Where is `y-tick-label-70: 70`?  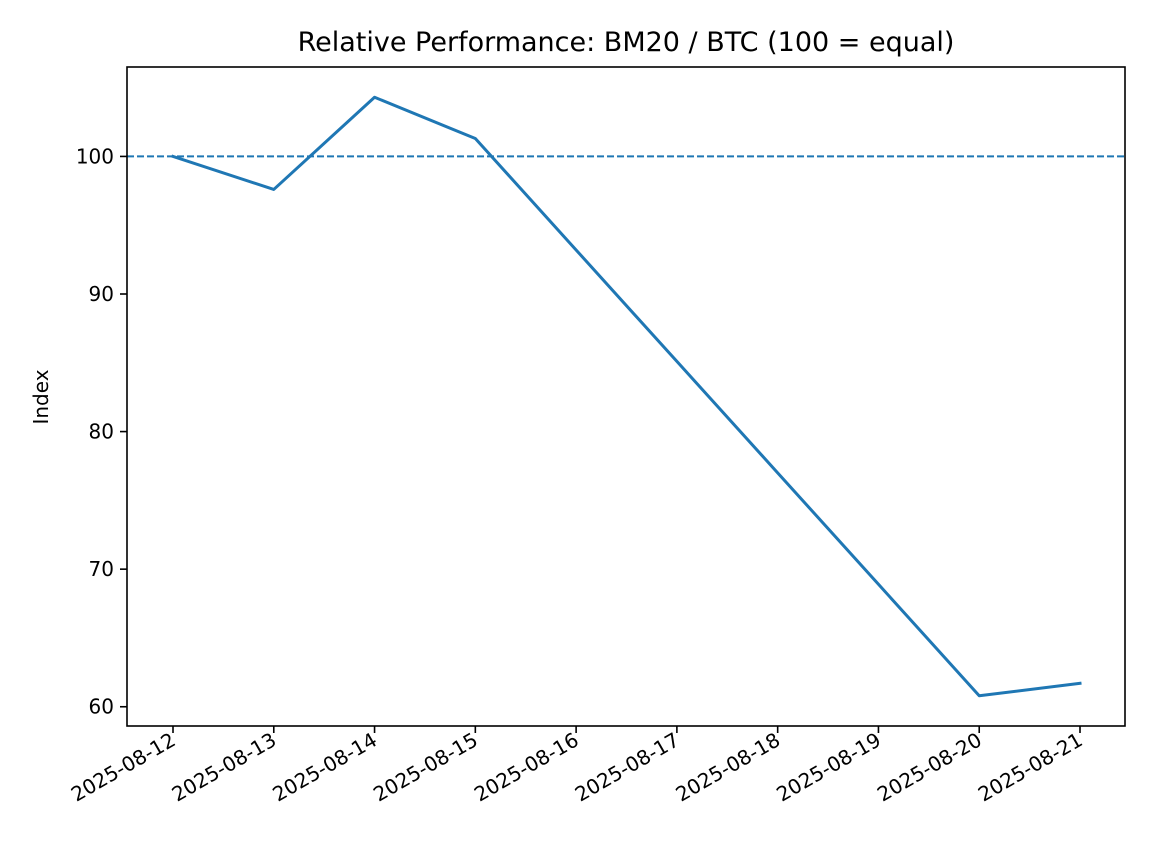
y-tick-label-70: 70 is located at coordinates (101, 569).